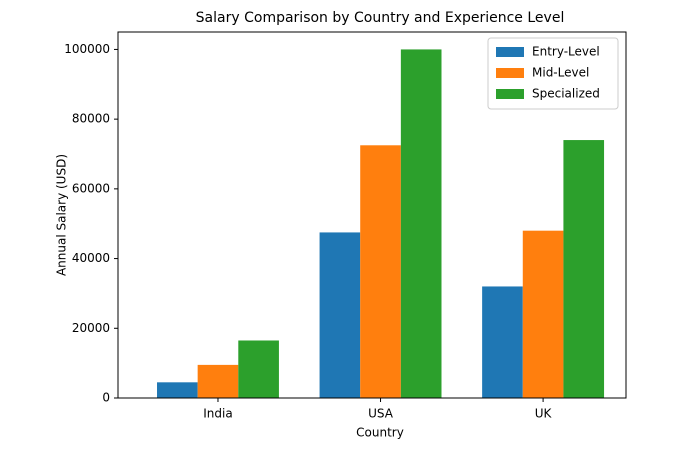 This screenshot has height=450, width=700. I want to click on y-tick-label: 20000, so click(91, 328).